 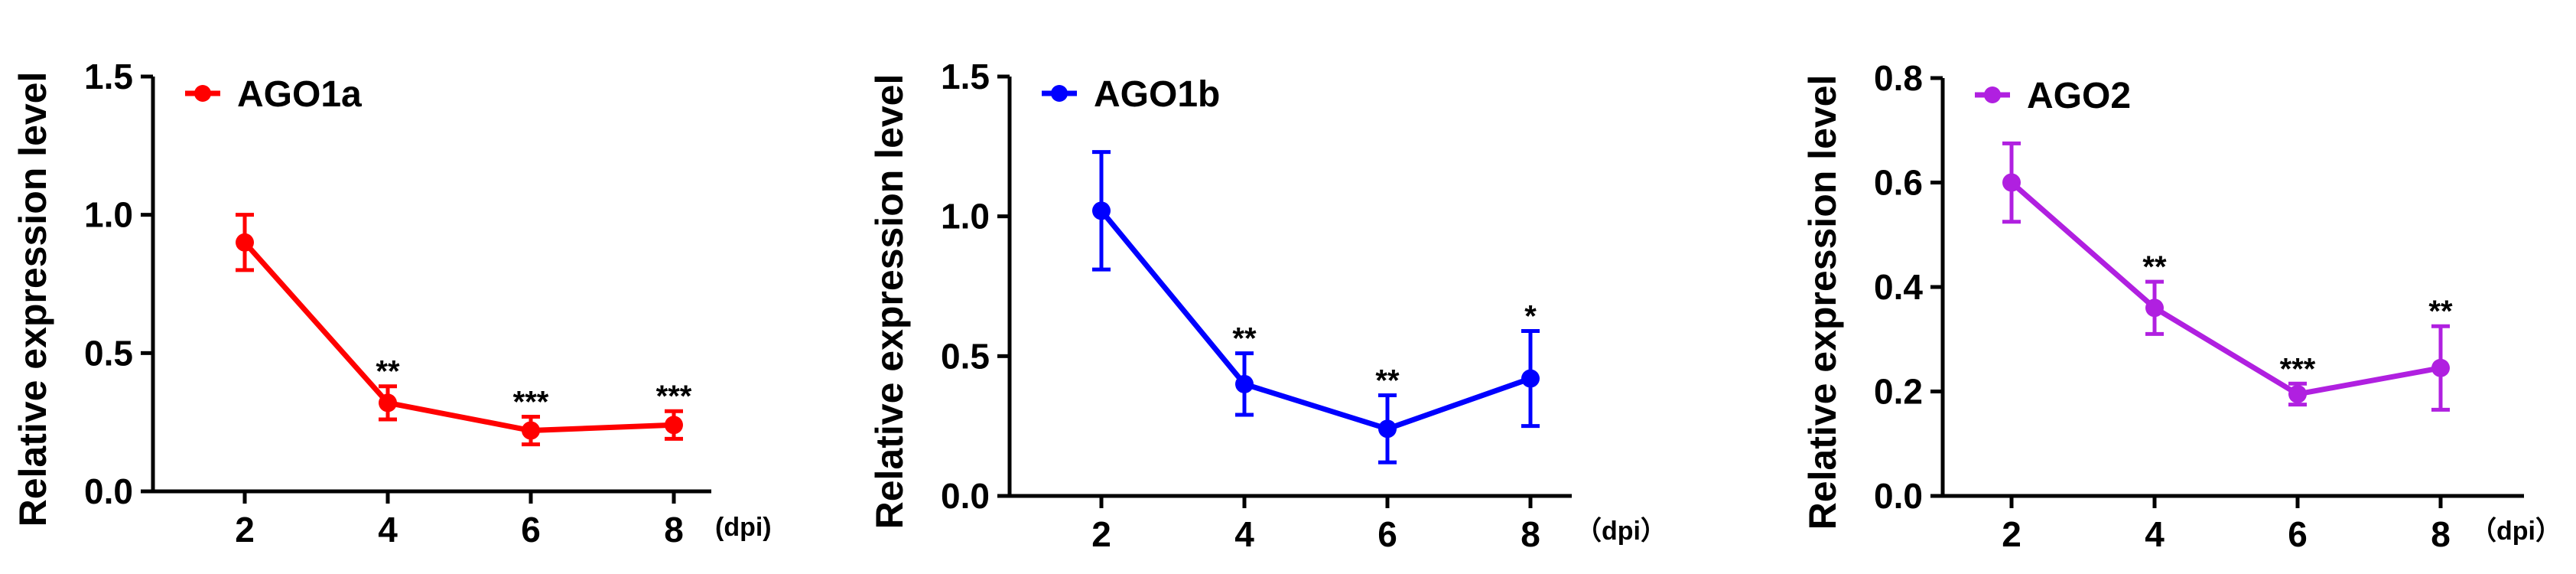 I want to click on y-tick-label: 0.8, so click(x=1898, y=78).